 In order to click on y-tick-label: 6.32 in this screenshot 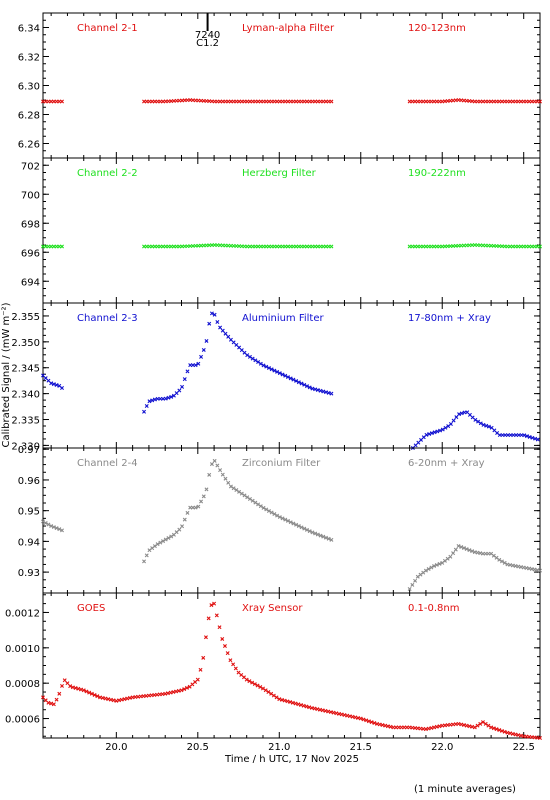, I will do `click(29, 58)`.